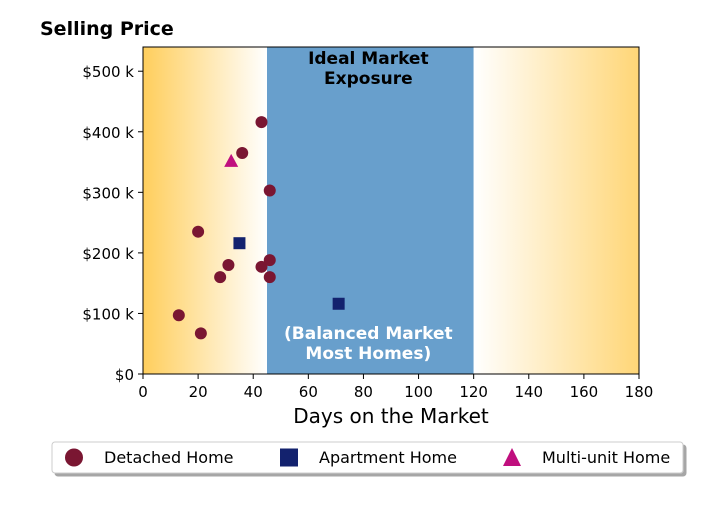  What do you see at coordinates (253, 392) in the screenshot?
I see `x-tick-label: 40` at bounding box center [253, 392].